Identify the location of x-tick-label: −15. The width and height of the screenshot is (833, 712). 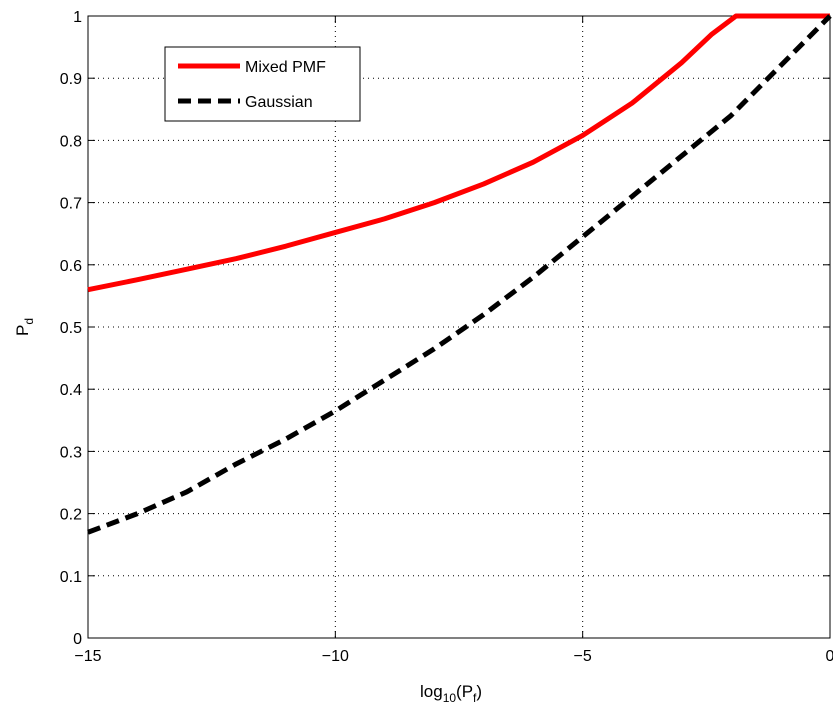
(87, 656).